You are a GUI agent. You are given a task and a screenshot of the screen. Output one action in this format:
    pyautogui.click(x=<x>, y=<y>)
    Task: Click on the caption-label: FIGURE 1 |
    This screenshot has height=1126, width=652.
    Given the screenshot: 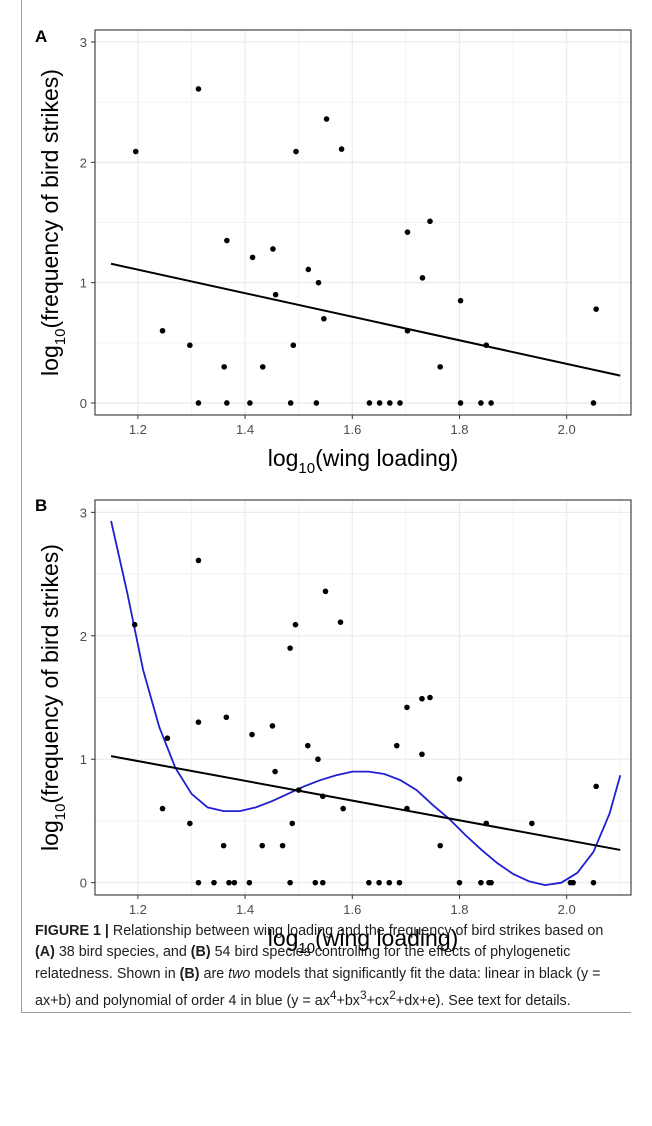 What is the action you would take?
    pyautogui.click(x=72, y=931)
    